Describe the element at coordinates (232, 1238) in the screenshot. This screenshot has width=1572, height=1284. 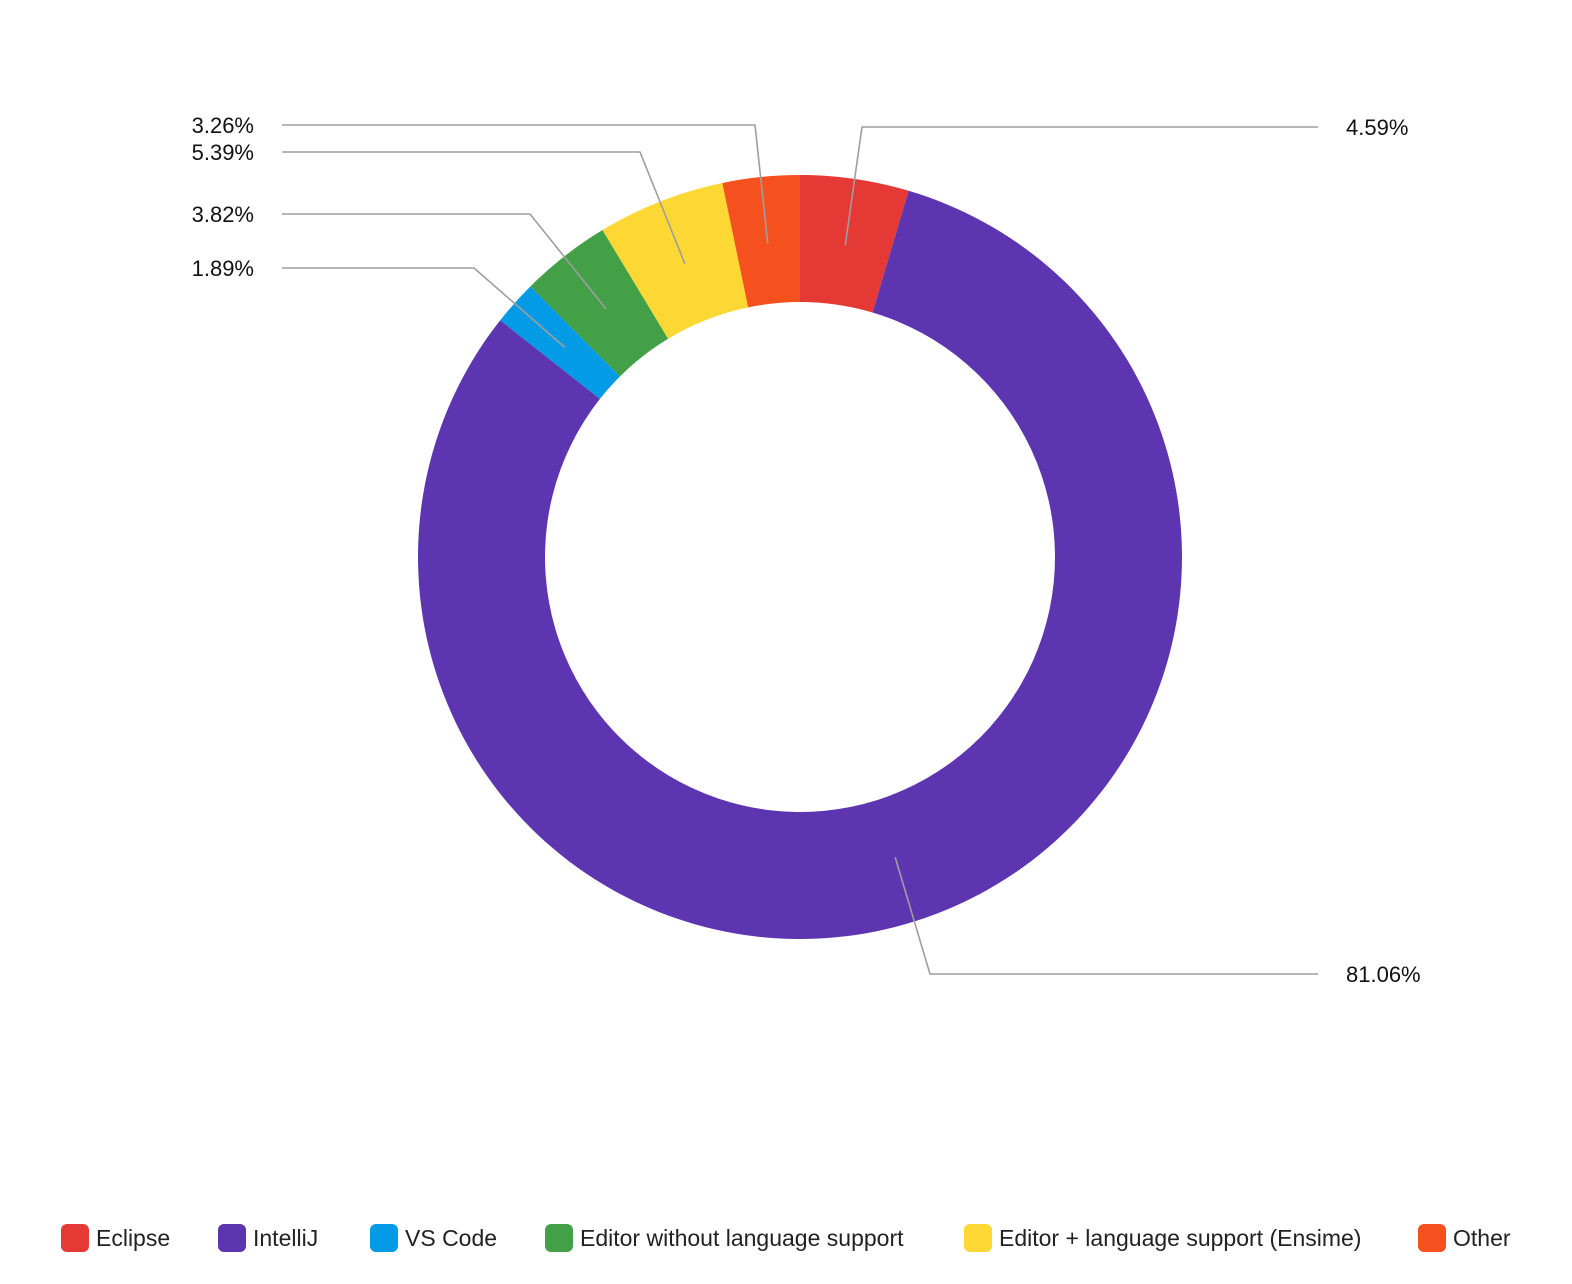
I see `legend-swatch-intellij` at that location.